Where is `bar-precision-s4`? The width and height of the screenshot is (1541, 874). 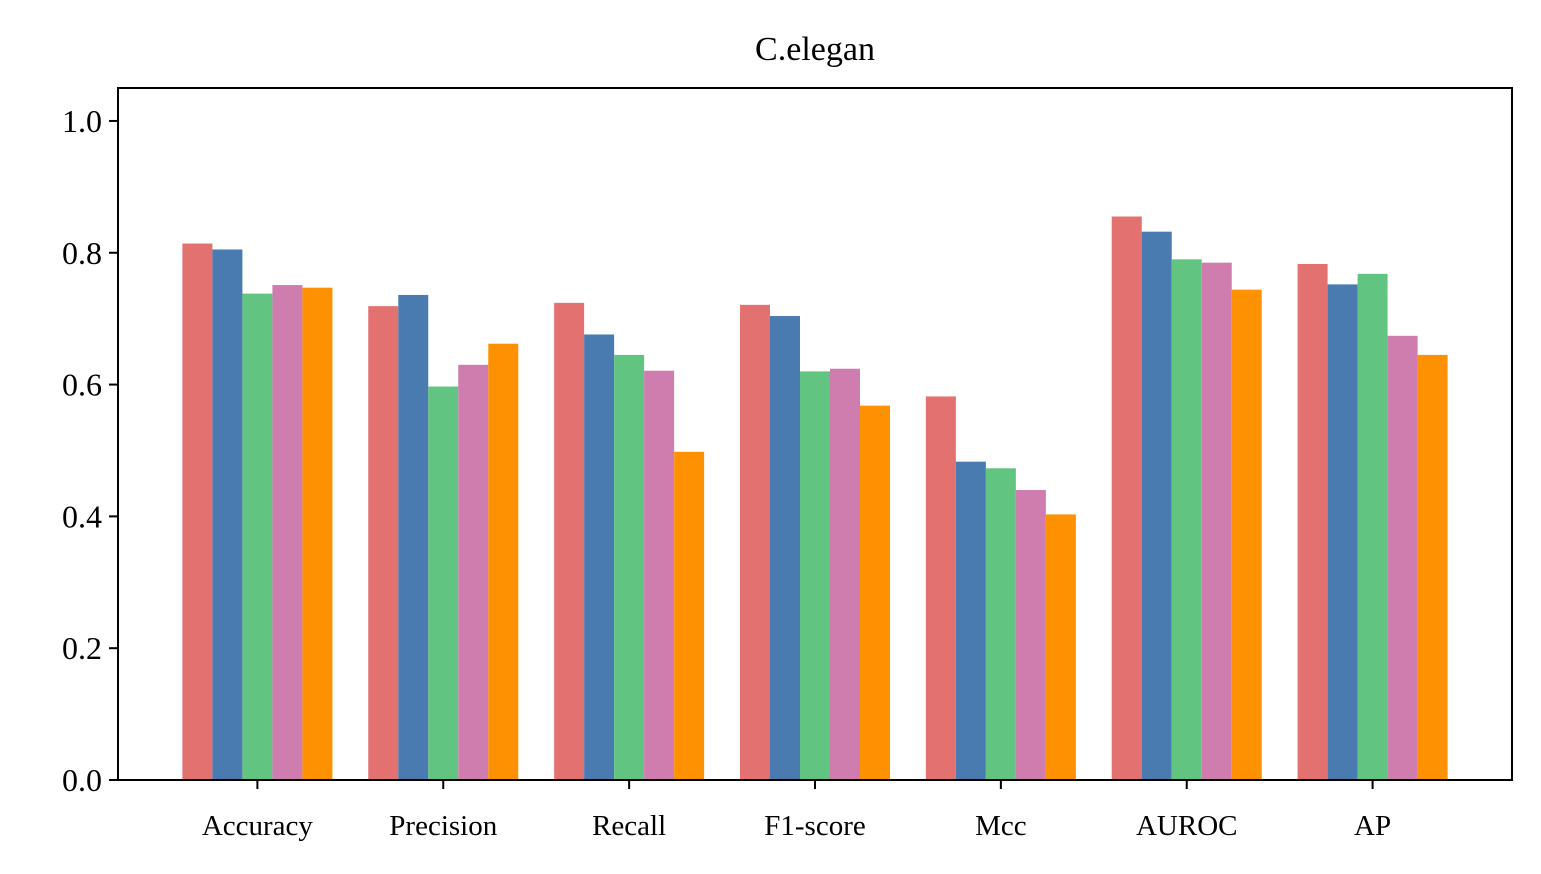 bar-precision-s4 is located at coordinates (473, 572).